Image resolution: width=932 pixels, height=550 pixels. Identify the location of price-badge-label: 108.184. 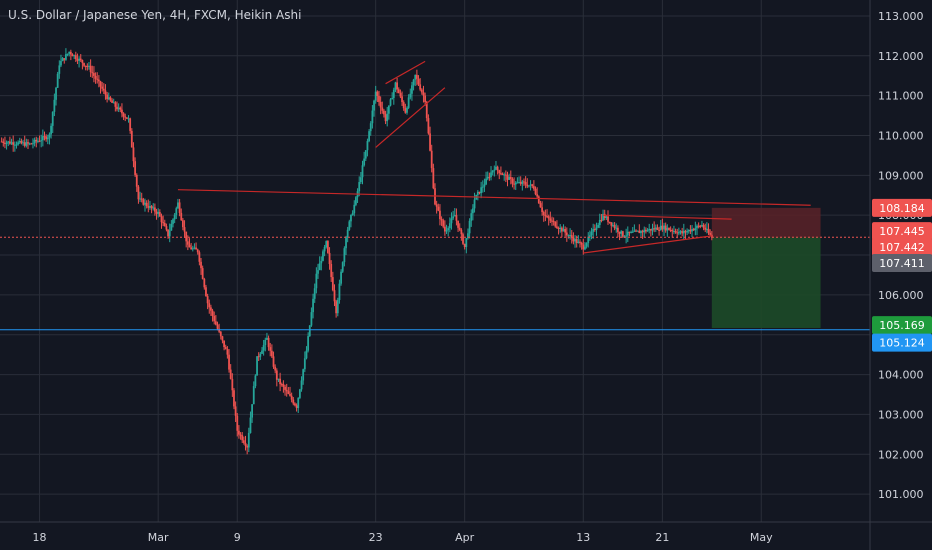
(902, 208).